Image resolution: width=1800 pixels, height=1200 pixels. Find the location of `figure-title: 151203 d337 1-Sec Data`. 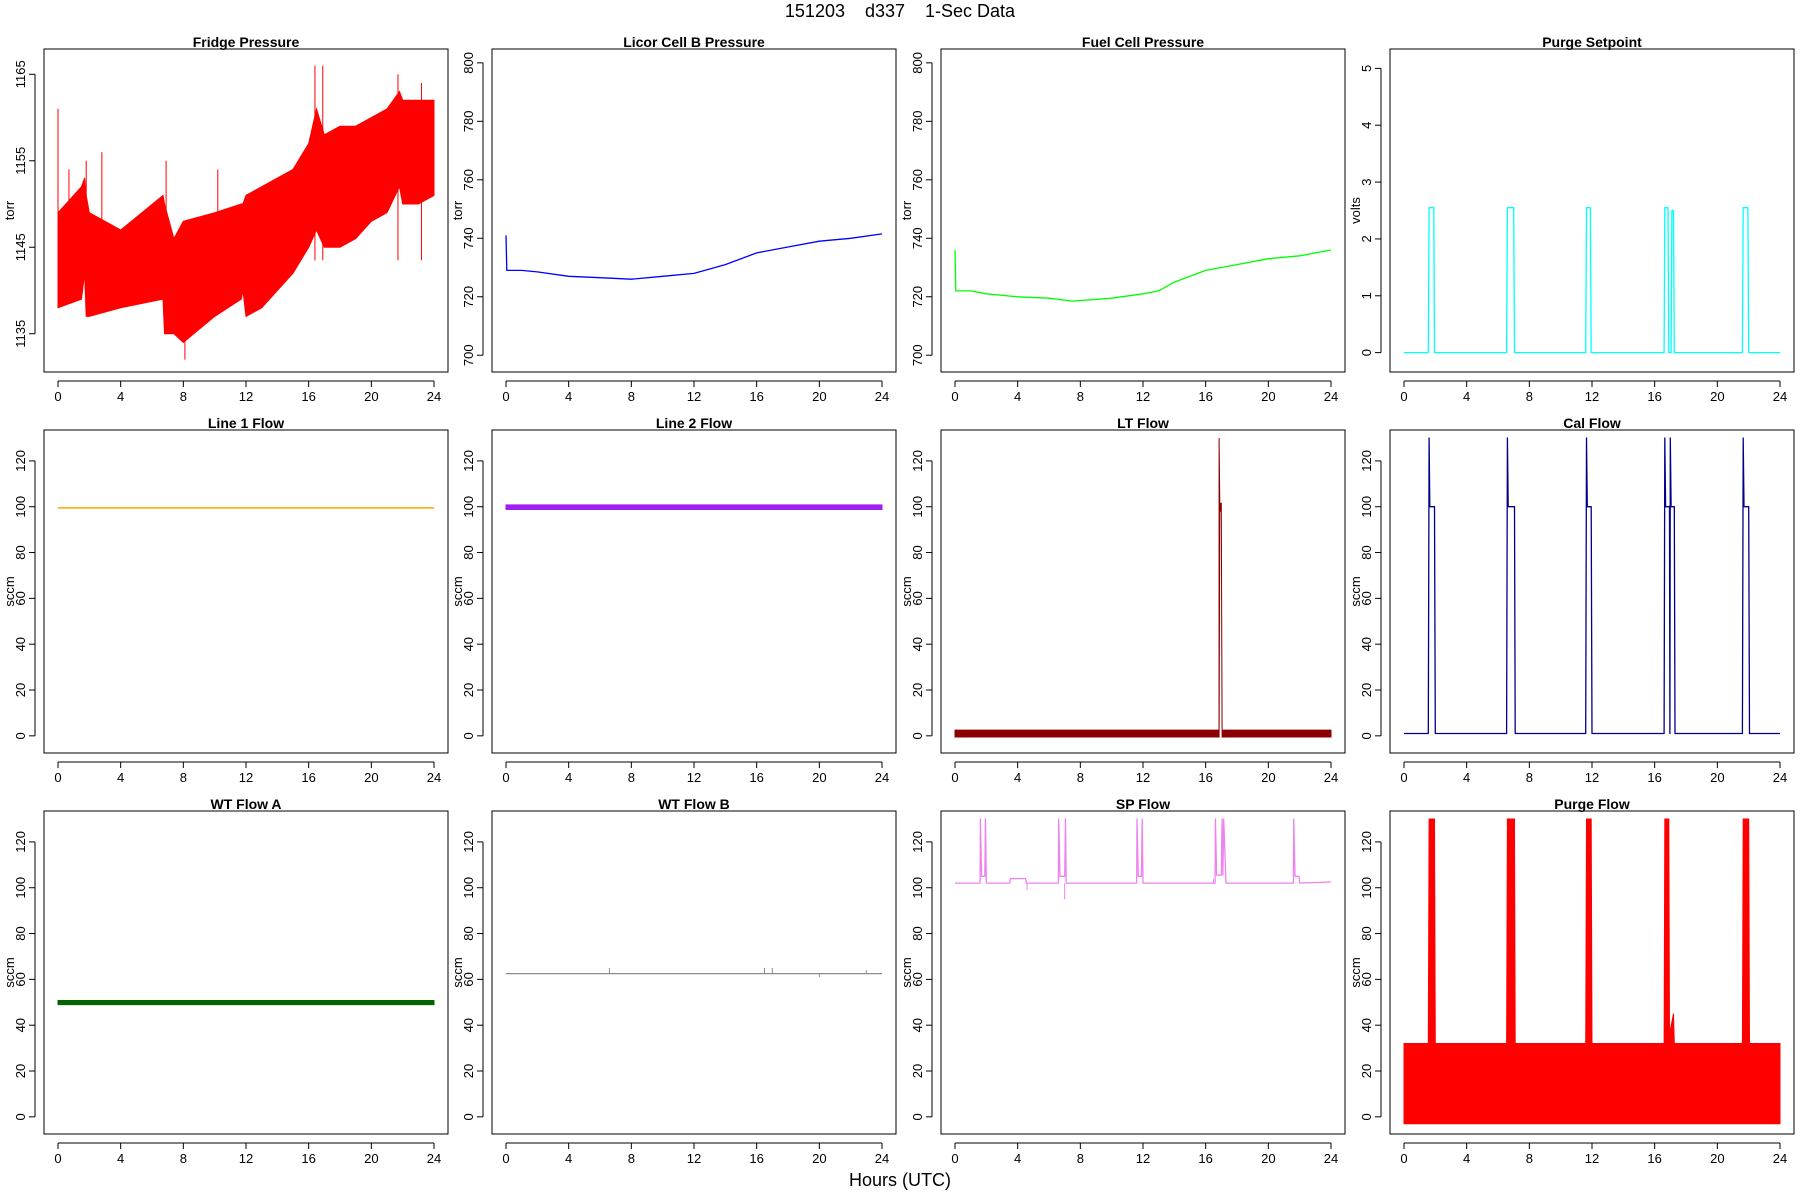

figure-title: 151203 d337 1-Sec Data is located at coordinates (900, 11).